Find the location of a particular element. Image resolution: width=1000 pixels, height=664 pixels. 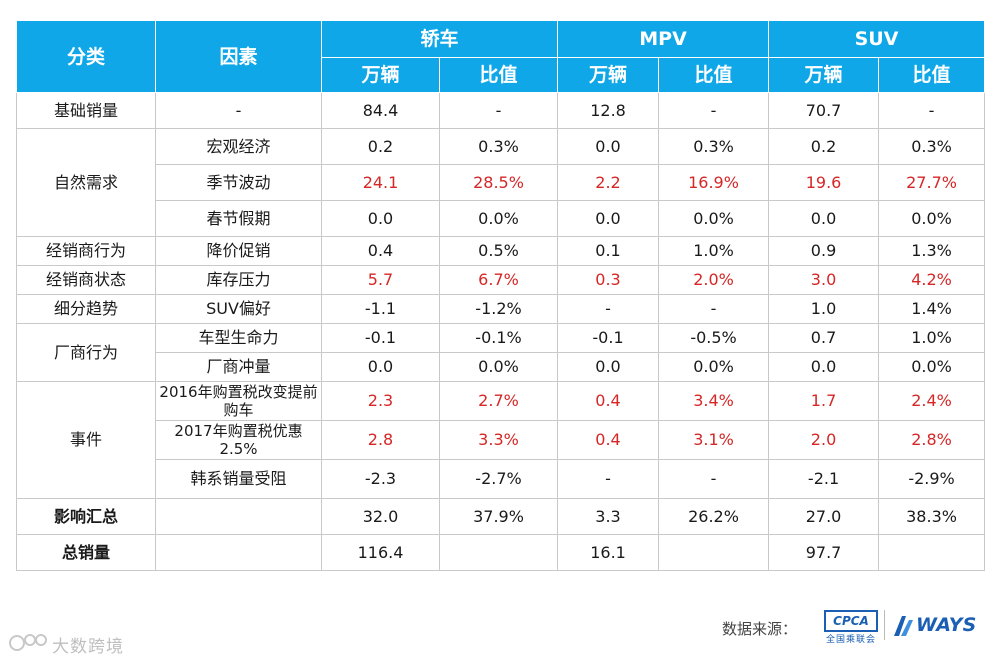

header-sedan-ratio: 比值 is located at coordinates (498, 75).